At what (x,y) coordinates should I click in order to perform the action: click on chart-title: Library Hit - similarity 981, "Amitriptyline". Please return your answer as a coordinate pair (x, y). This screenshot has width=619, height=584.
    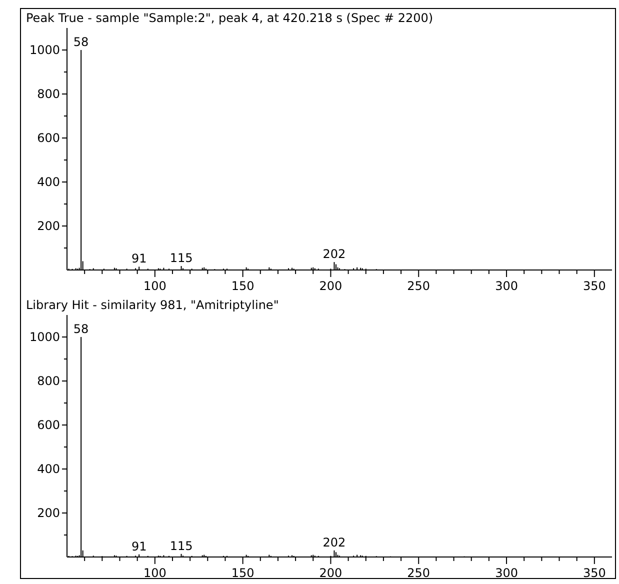
    Looking at the image, I should click on (152, 305).